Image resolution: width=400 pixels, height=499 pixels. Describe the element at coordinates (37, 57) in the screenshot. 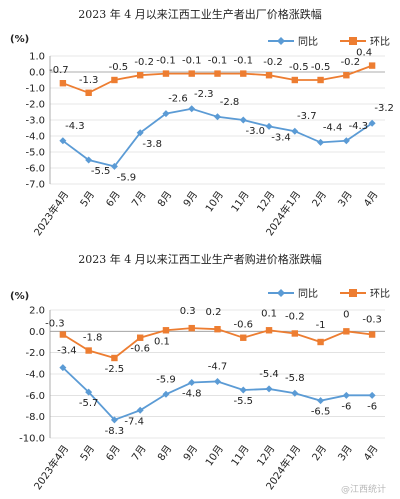

I see `y-tick-label: 1.0` at that location.